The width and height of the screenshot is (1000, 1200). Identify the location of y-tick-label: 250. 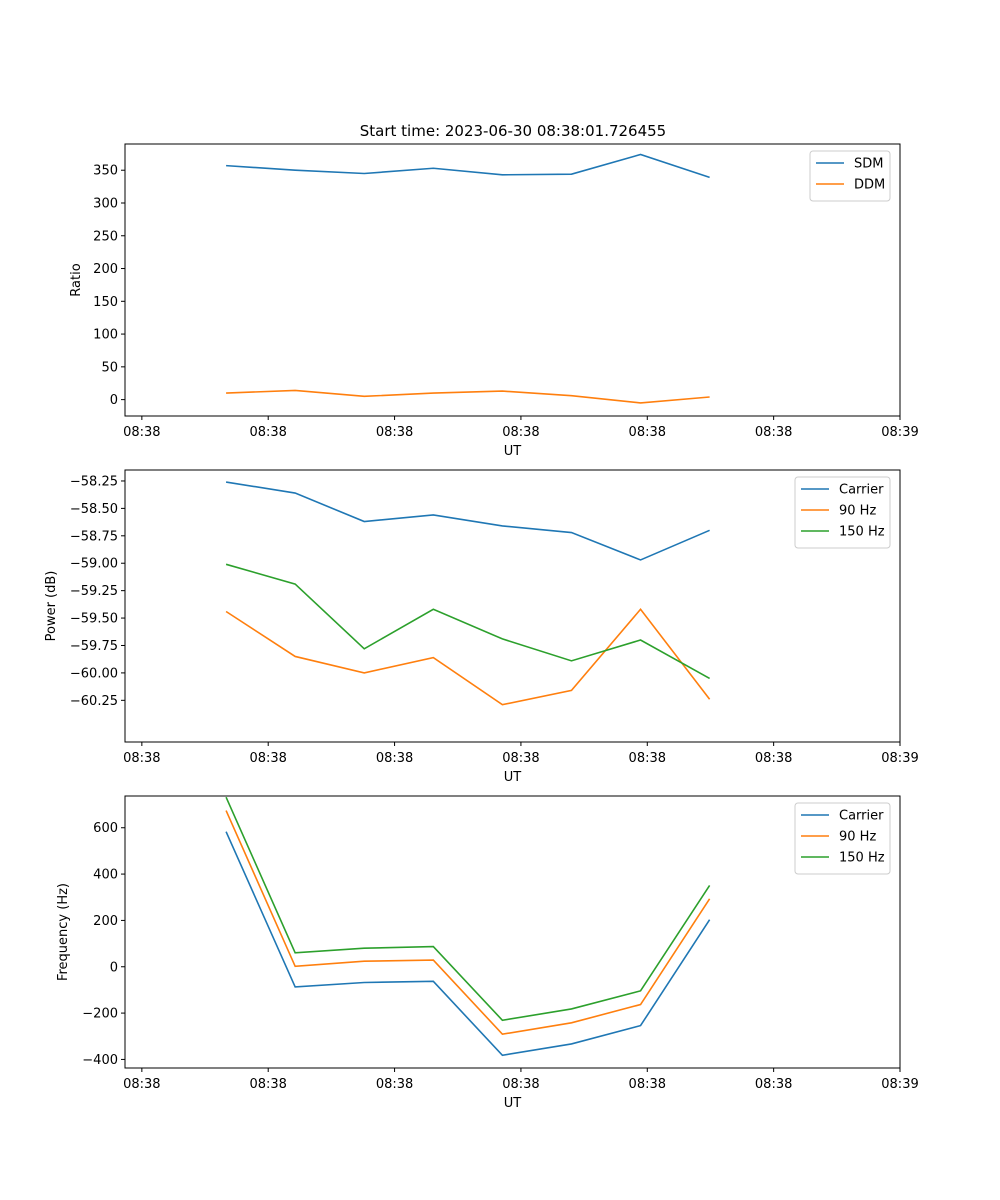
(105, 236).